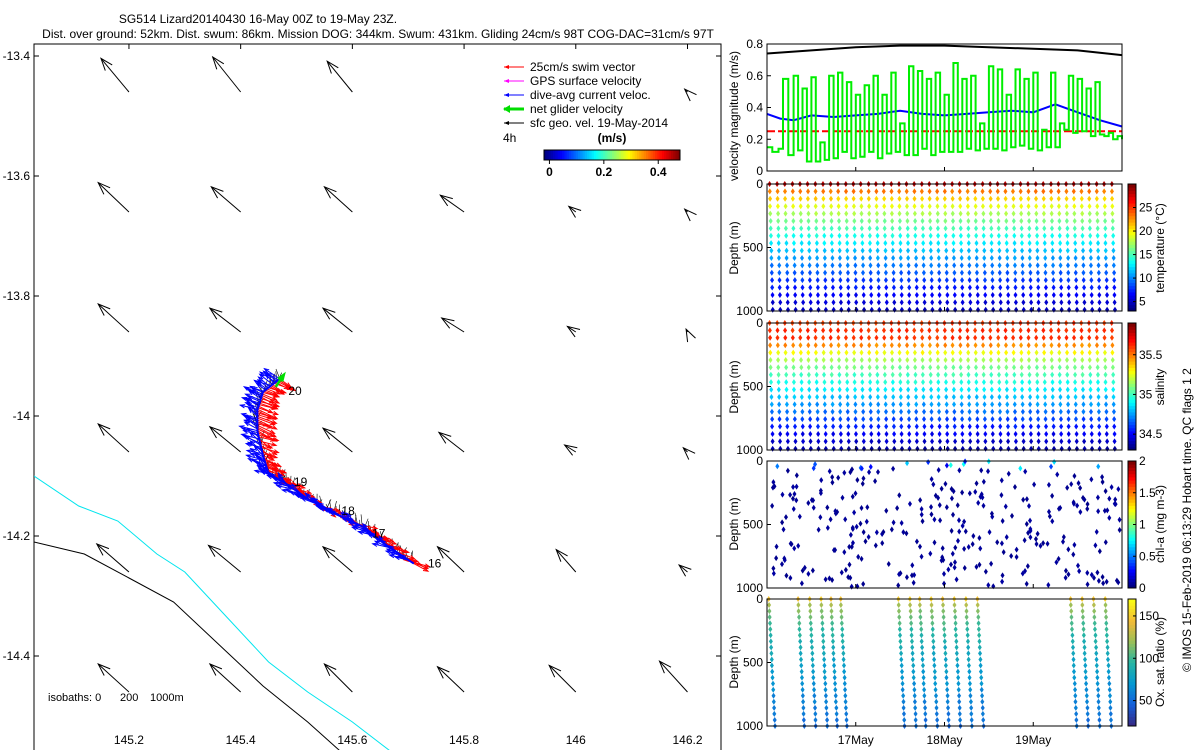 The width and height of the screenshot is (1200, 755). Describe the element at coordinates (1151, 434) in the screenshot. I see `cbar-tick-label: 34.5` at that location.